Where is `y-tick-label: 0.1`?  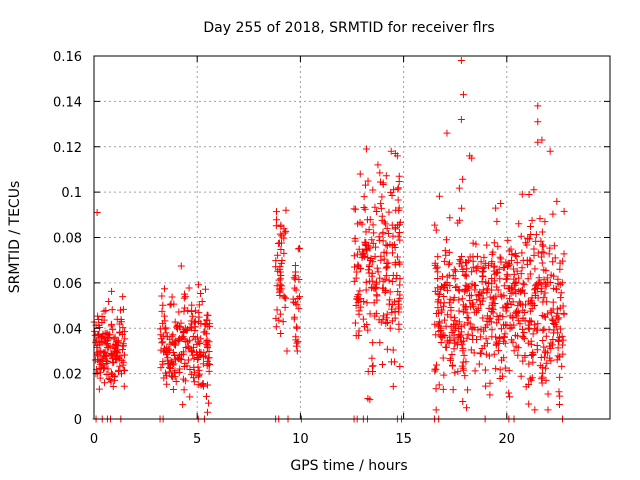 y-tick-label: 0.1 is located at coordinates (71, 193).